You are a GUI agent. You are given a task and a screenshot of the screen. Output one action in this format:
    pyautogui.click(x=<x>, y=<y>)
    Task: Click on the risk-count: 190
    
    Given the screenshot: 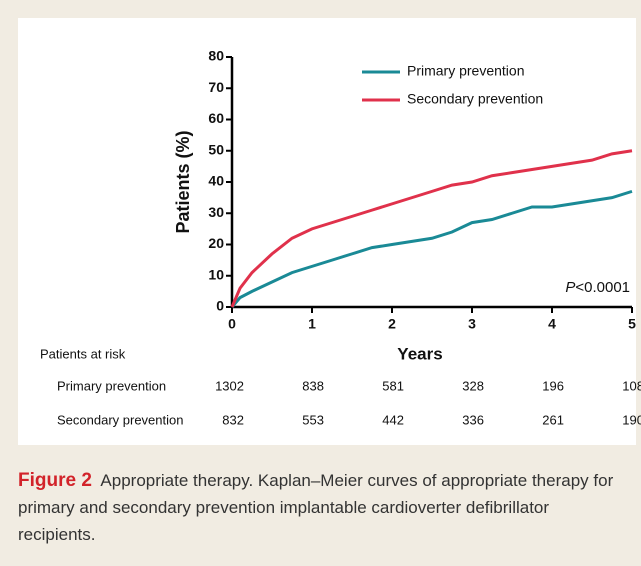 What is the action you would take?
    pyautogui.click(x=631, y=419)
    